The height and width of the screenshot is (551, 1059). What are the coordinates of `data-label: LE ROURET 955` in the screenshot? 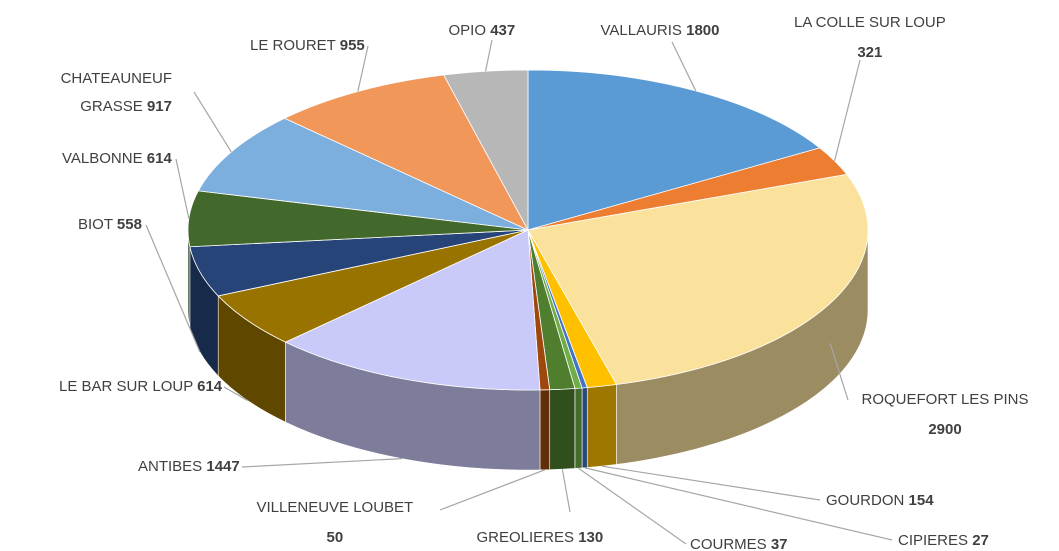 It's located at (307, 46).